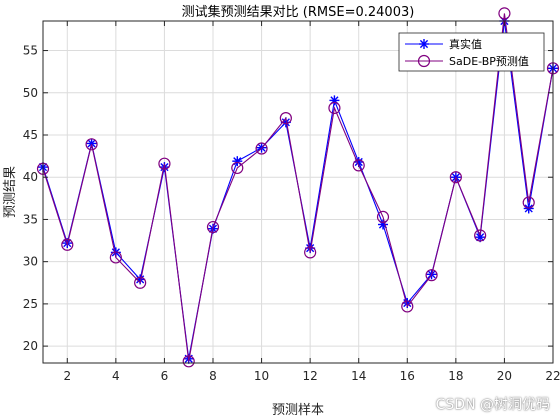 The image size is (560, 420). I want to click on x-tick-label: 8, so click(213, 376).